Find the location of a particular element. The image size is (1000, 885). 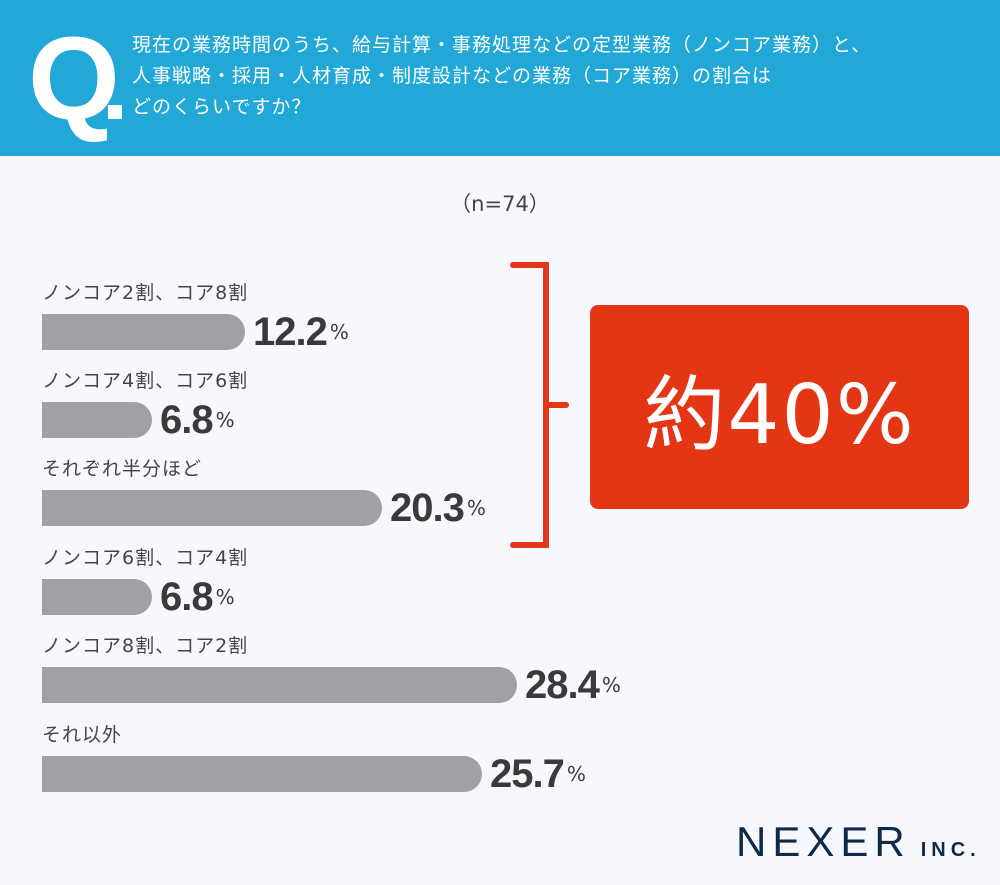

summary-callout: 約40% is located at coordinates (779, 407).